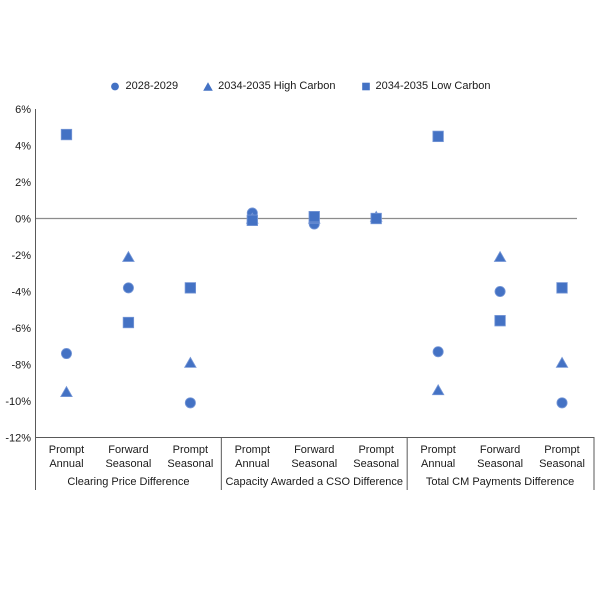 Image resolution: width=600 pixels, height=600 pixels. I want to click on square-marker-icon, so click(365, 86).